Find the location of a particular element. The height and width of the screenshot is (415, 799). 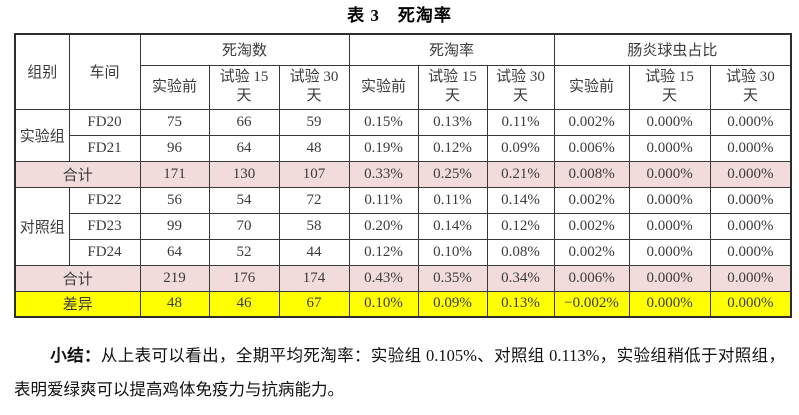

header-section-death-rate: 死淘率 is located at coordinates (451, 49).